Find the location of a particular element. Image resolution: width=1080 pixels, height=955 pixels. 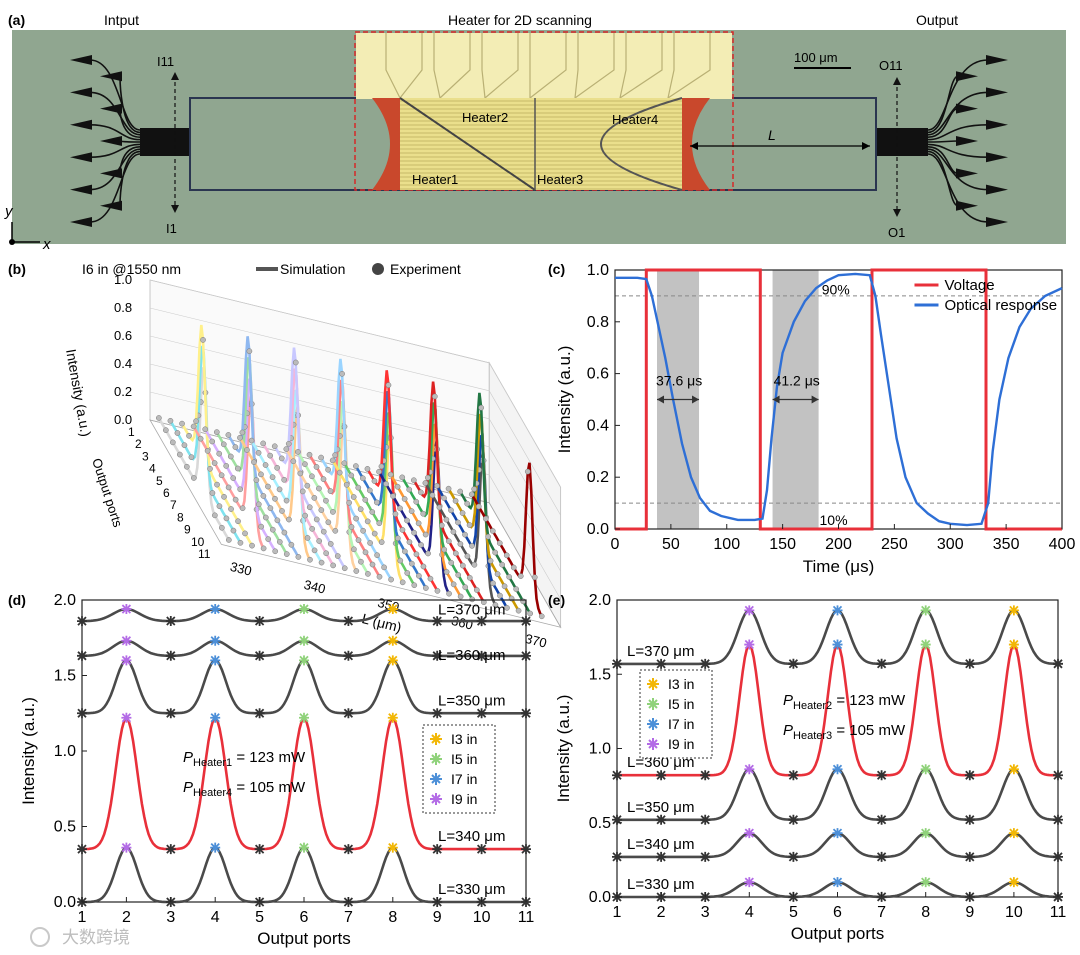

pad-separator is located at coordinates (671, 66).